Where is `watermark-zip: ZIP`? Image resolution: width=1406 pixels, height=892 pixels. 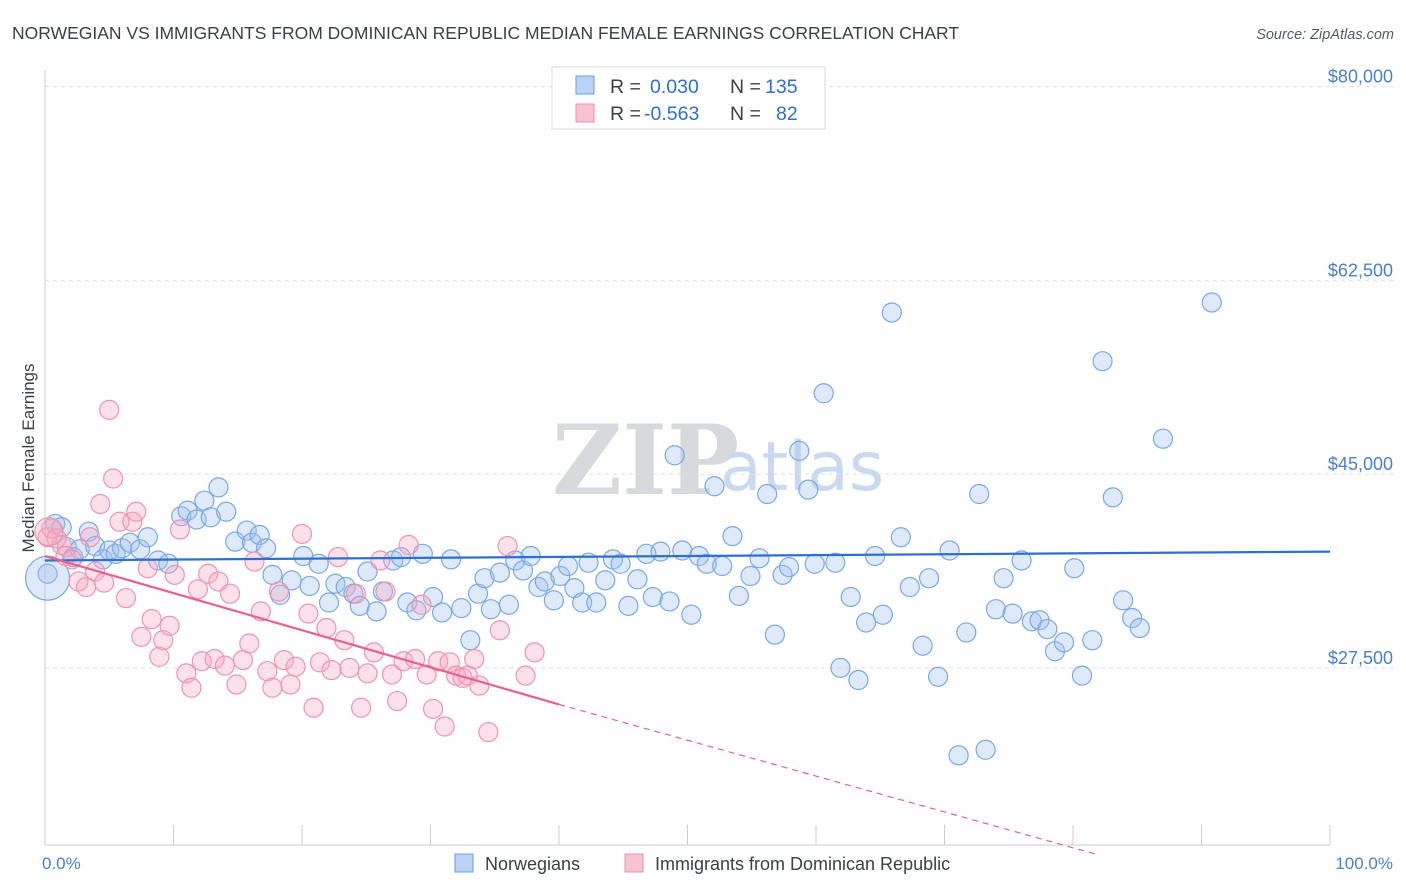 watermark-zip: ZIP is located at coordinates (645, 460).